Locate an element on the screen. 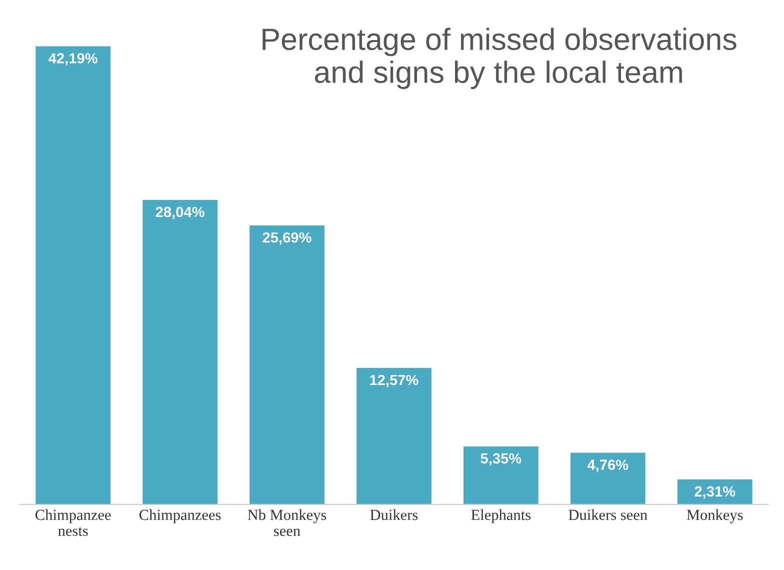 This screenshot has width=784, height=570. x-tick-label: Nb Monkeys seen is located at coordinates (287, 522).